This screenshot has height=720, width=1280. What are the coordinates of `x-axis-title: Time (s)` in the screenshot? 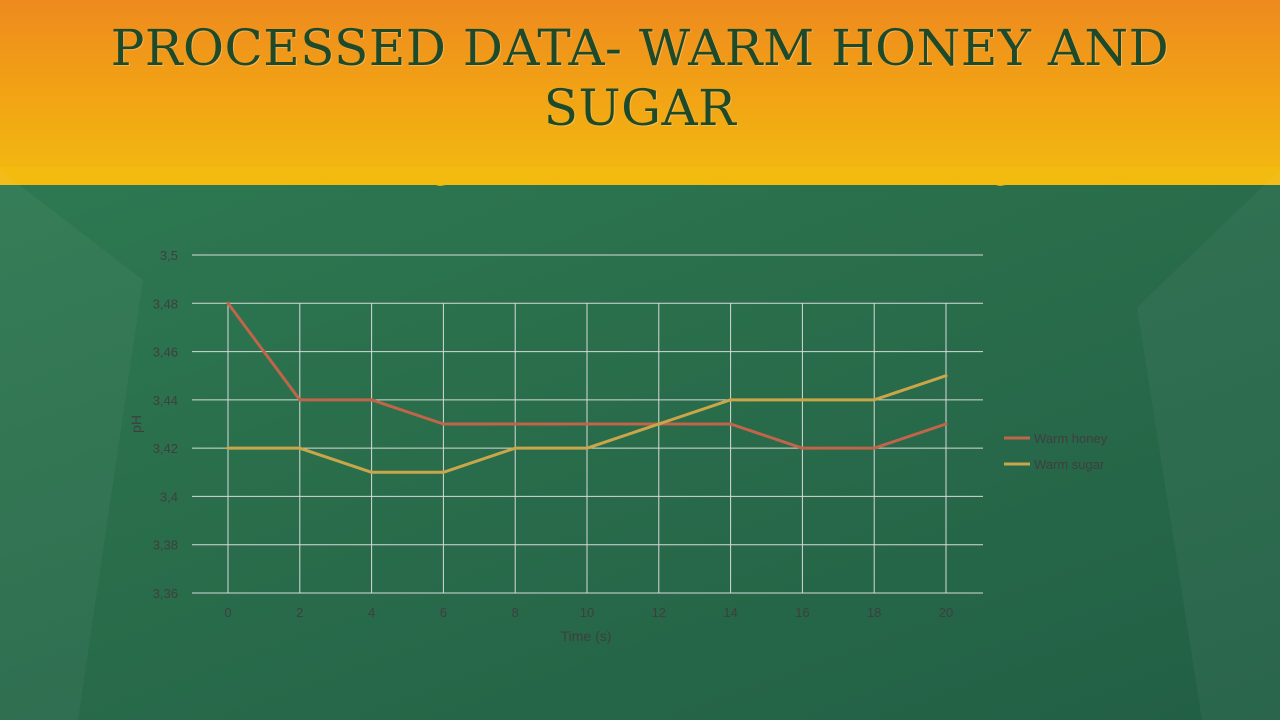 It's located at (586, 636).